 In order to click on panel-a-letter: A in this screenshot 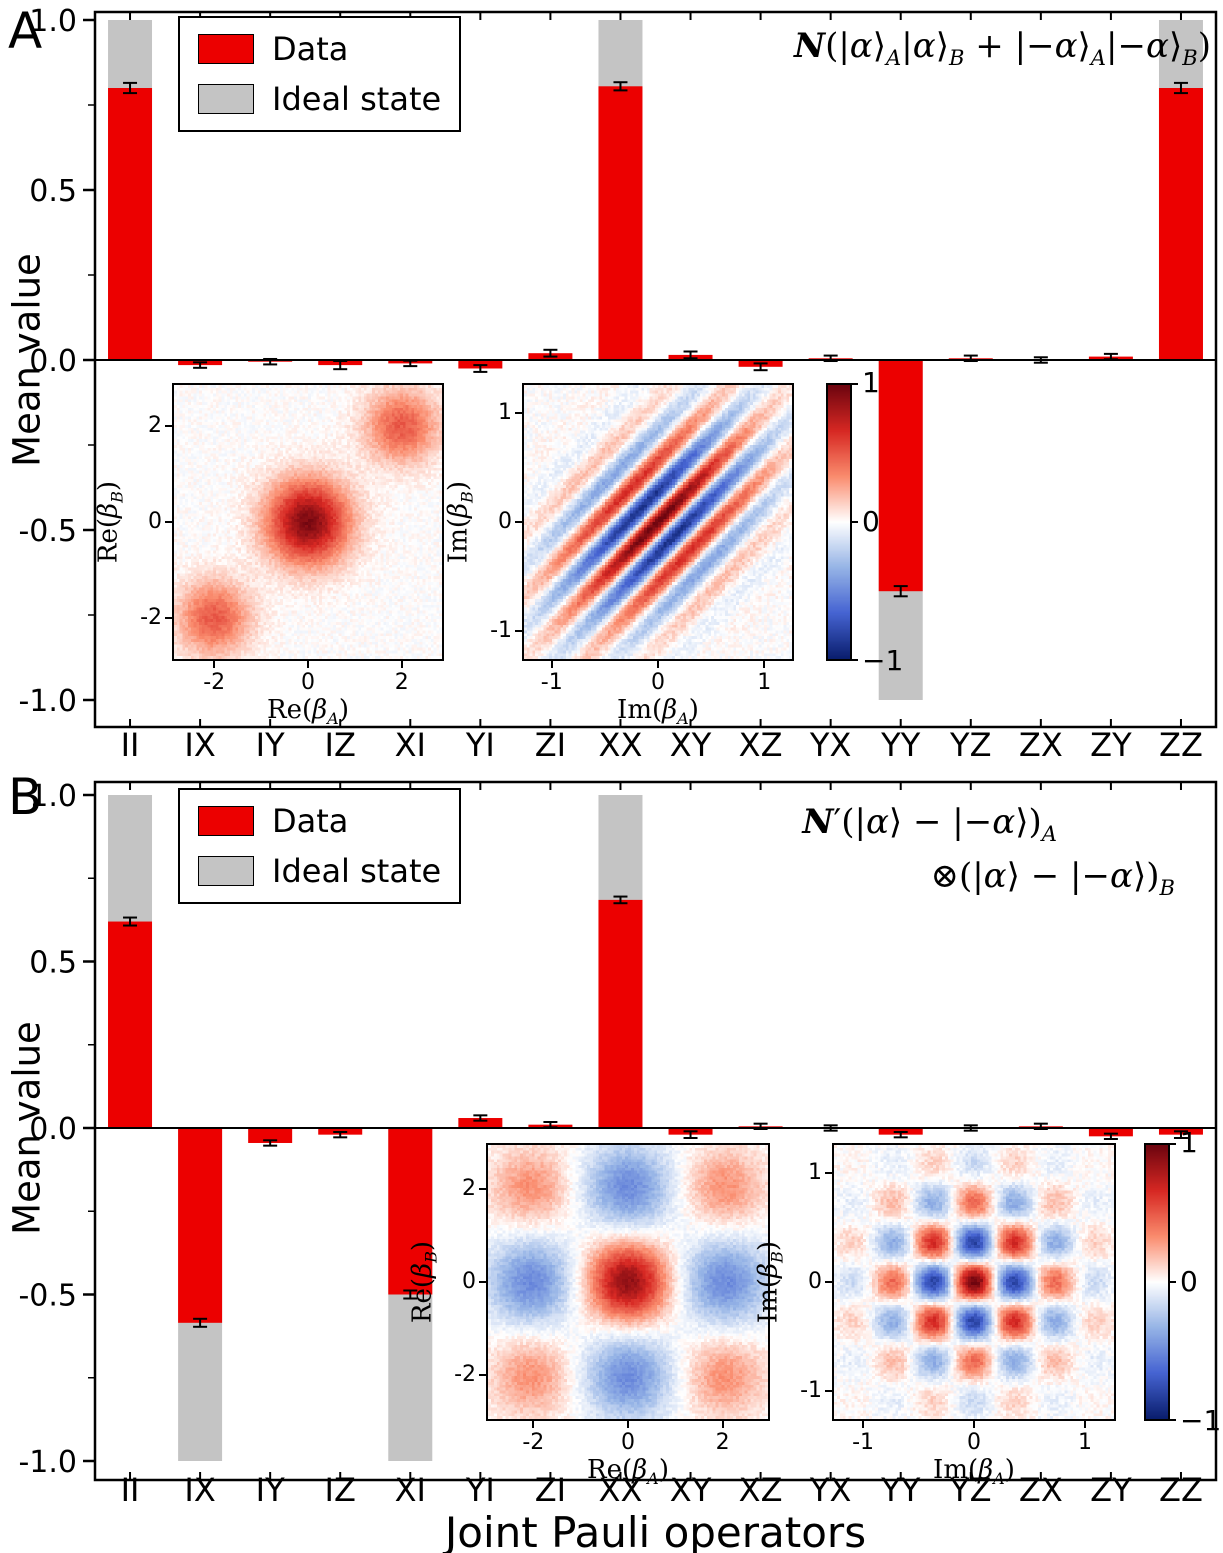, I will do `click(25, 31)`.